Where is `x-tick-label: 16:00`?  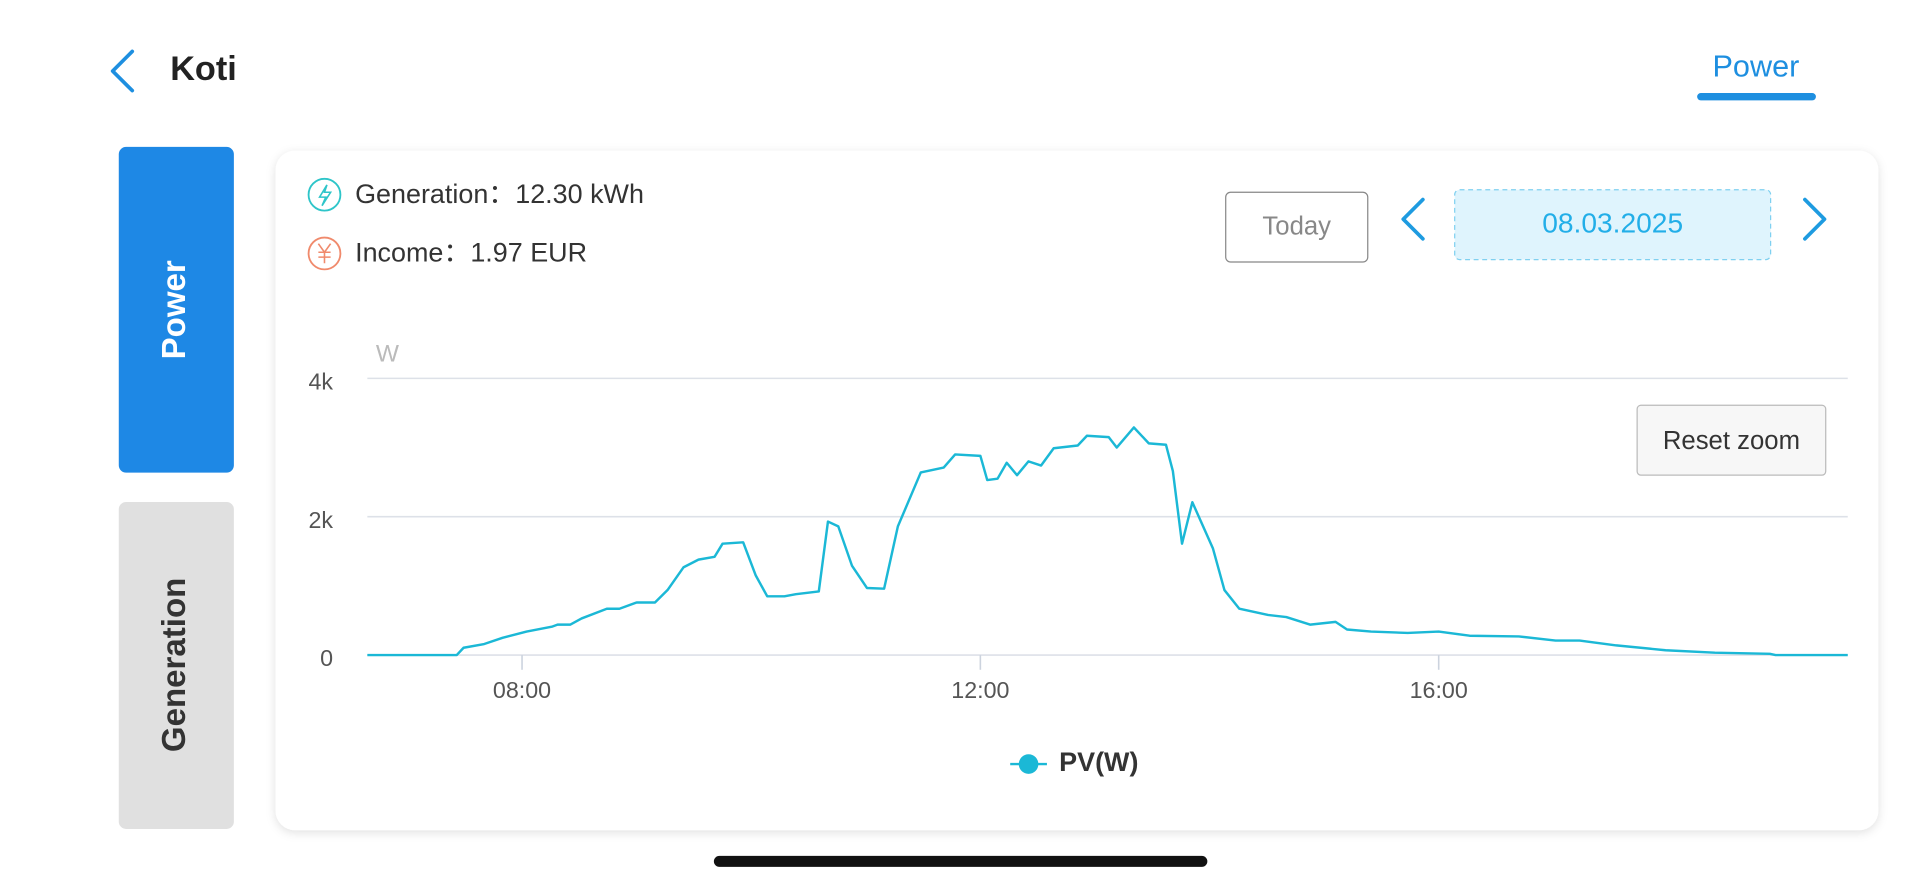
x-tick-label: 16:00 is located at coordinates (1439, 690).